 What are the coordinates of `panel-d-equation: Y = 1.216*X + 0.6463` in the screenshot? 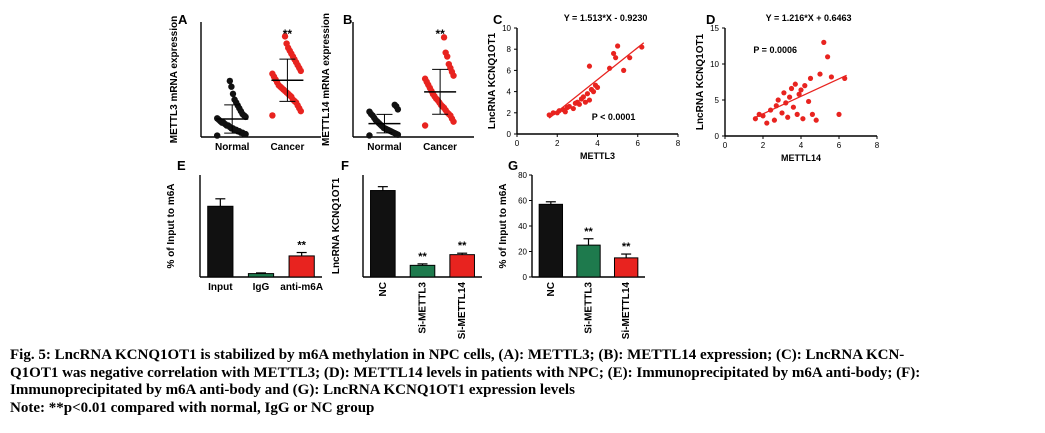 It's located at (809, 18).